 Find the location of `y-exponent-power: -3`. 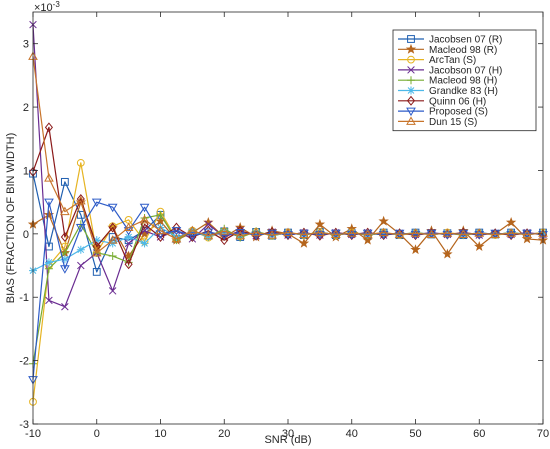

y-exponent-power: -3 is located at coordinates (57, 4).